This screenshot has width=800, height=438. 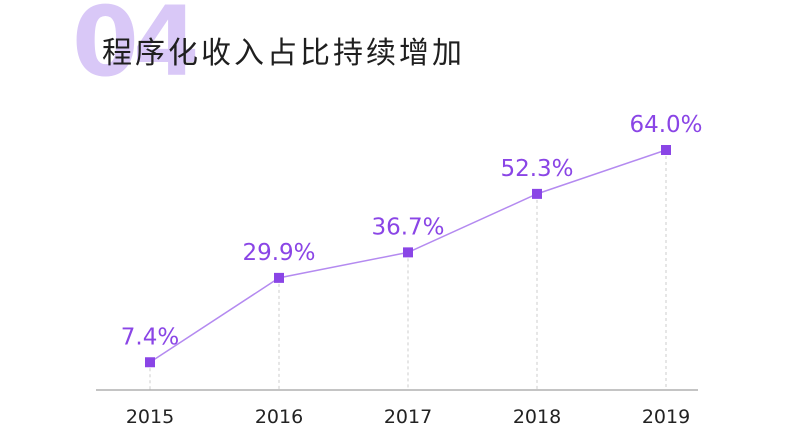 What do you see at coordinates (537, 417) in the screenshot?
I see `x-tick-label: 2018` at bounding box center [537, 417].